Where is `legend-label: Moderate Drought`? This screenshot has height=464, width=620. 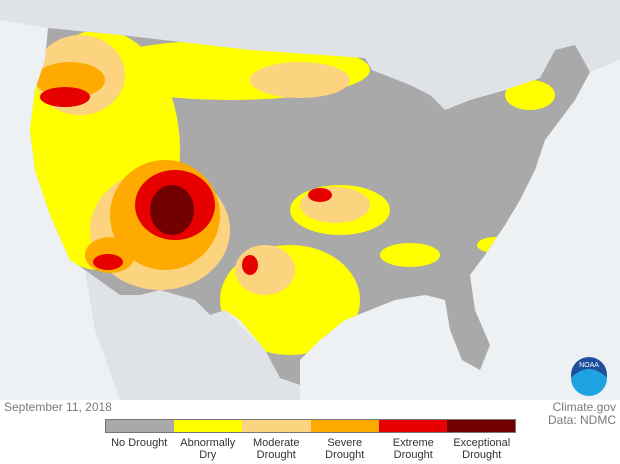
legend-label: Moderate Drought is located at coordinates (276, 449).